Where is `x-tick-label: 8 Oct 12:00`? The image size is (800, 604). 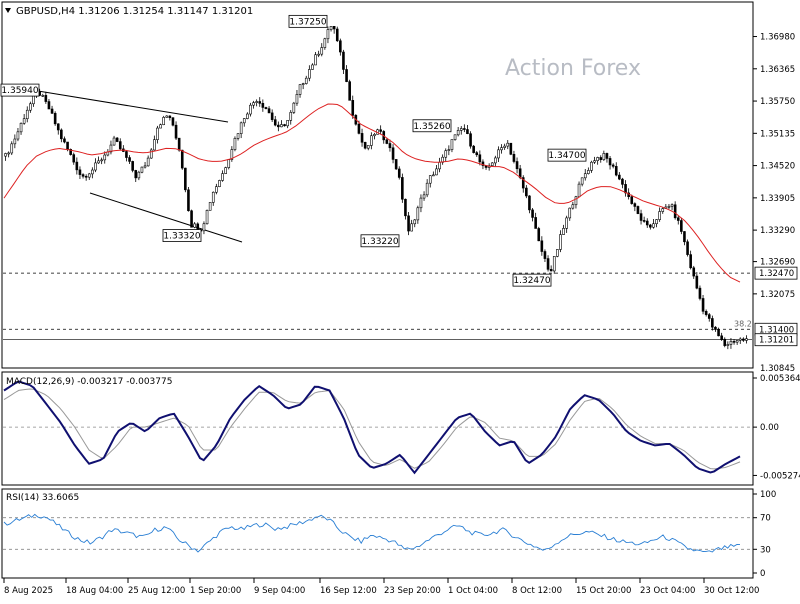
x-tick-label: 8 Oct 12:00 is located at coordinates (537, 591).